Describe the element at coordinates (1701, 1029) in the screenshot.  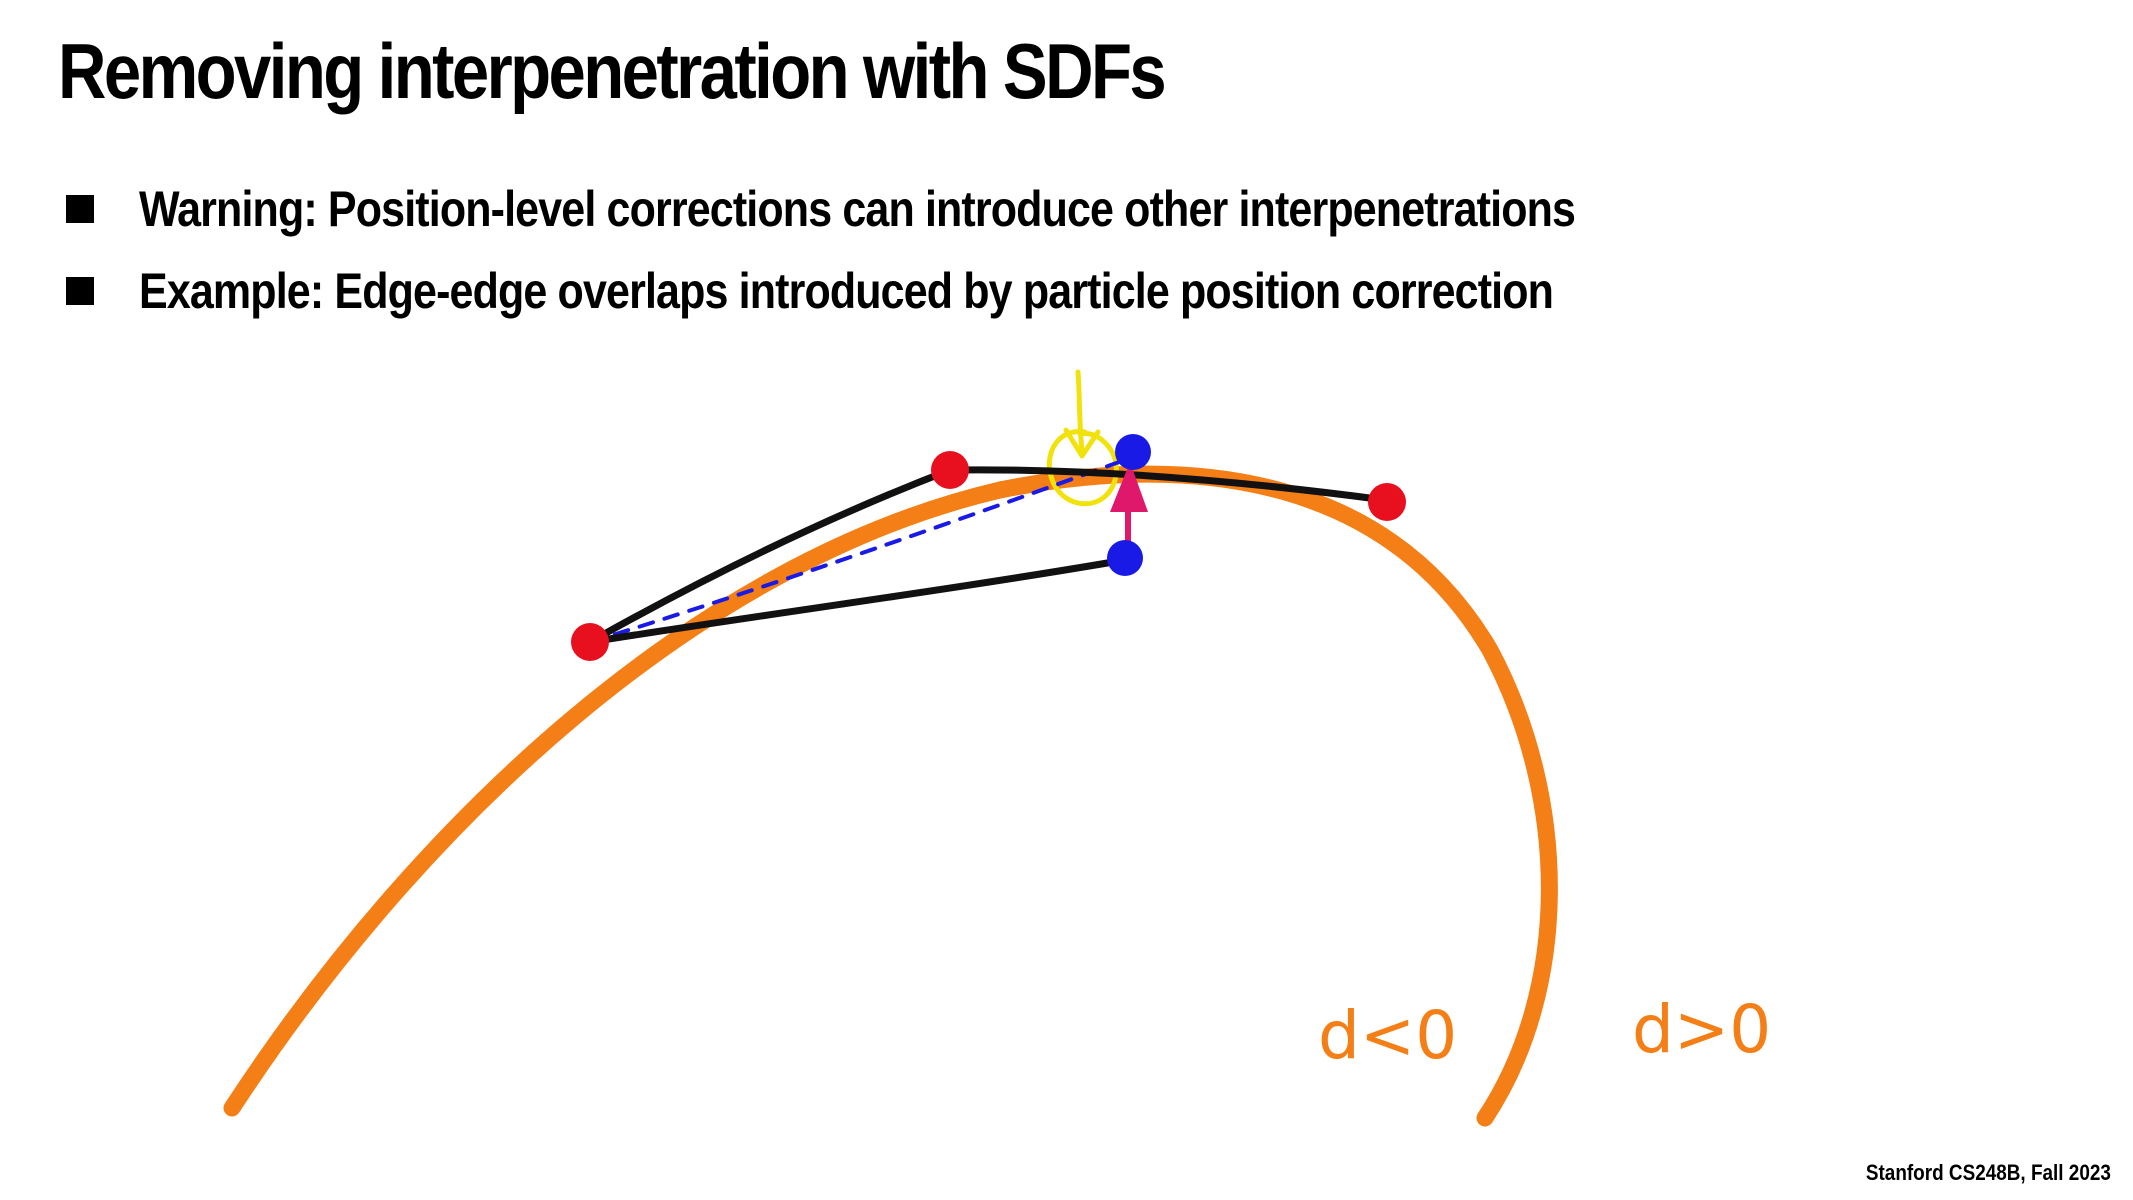
I see `outside-region-label: d>0` at that location.